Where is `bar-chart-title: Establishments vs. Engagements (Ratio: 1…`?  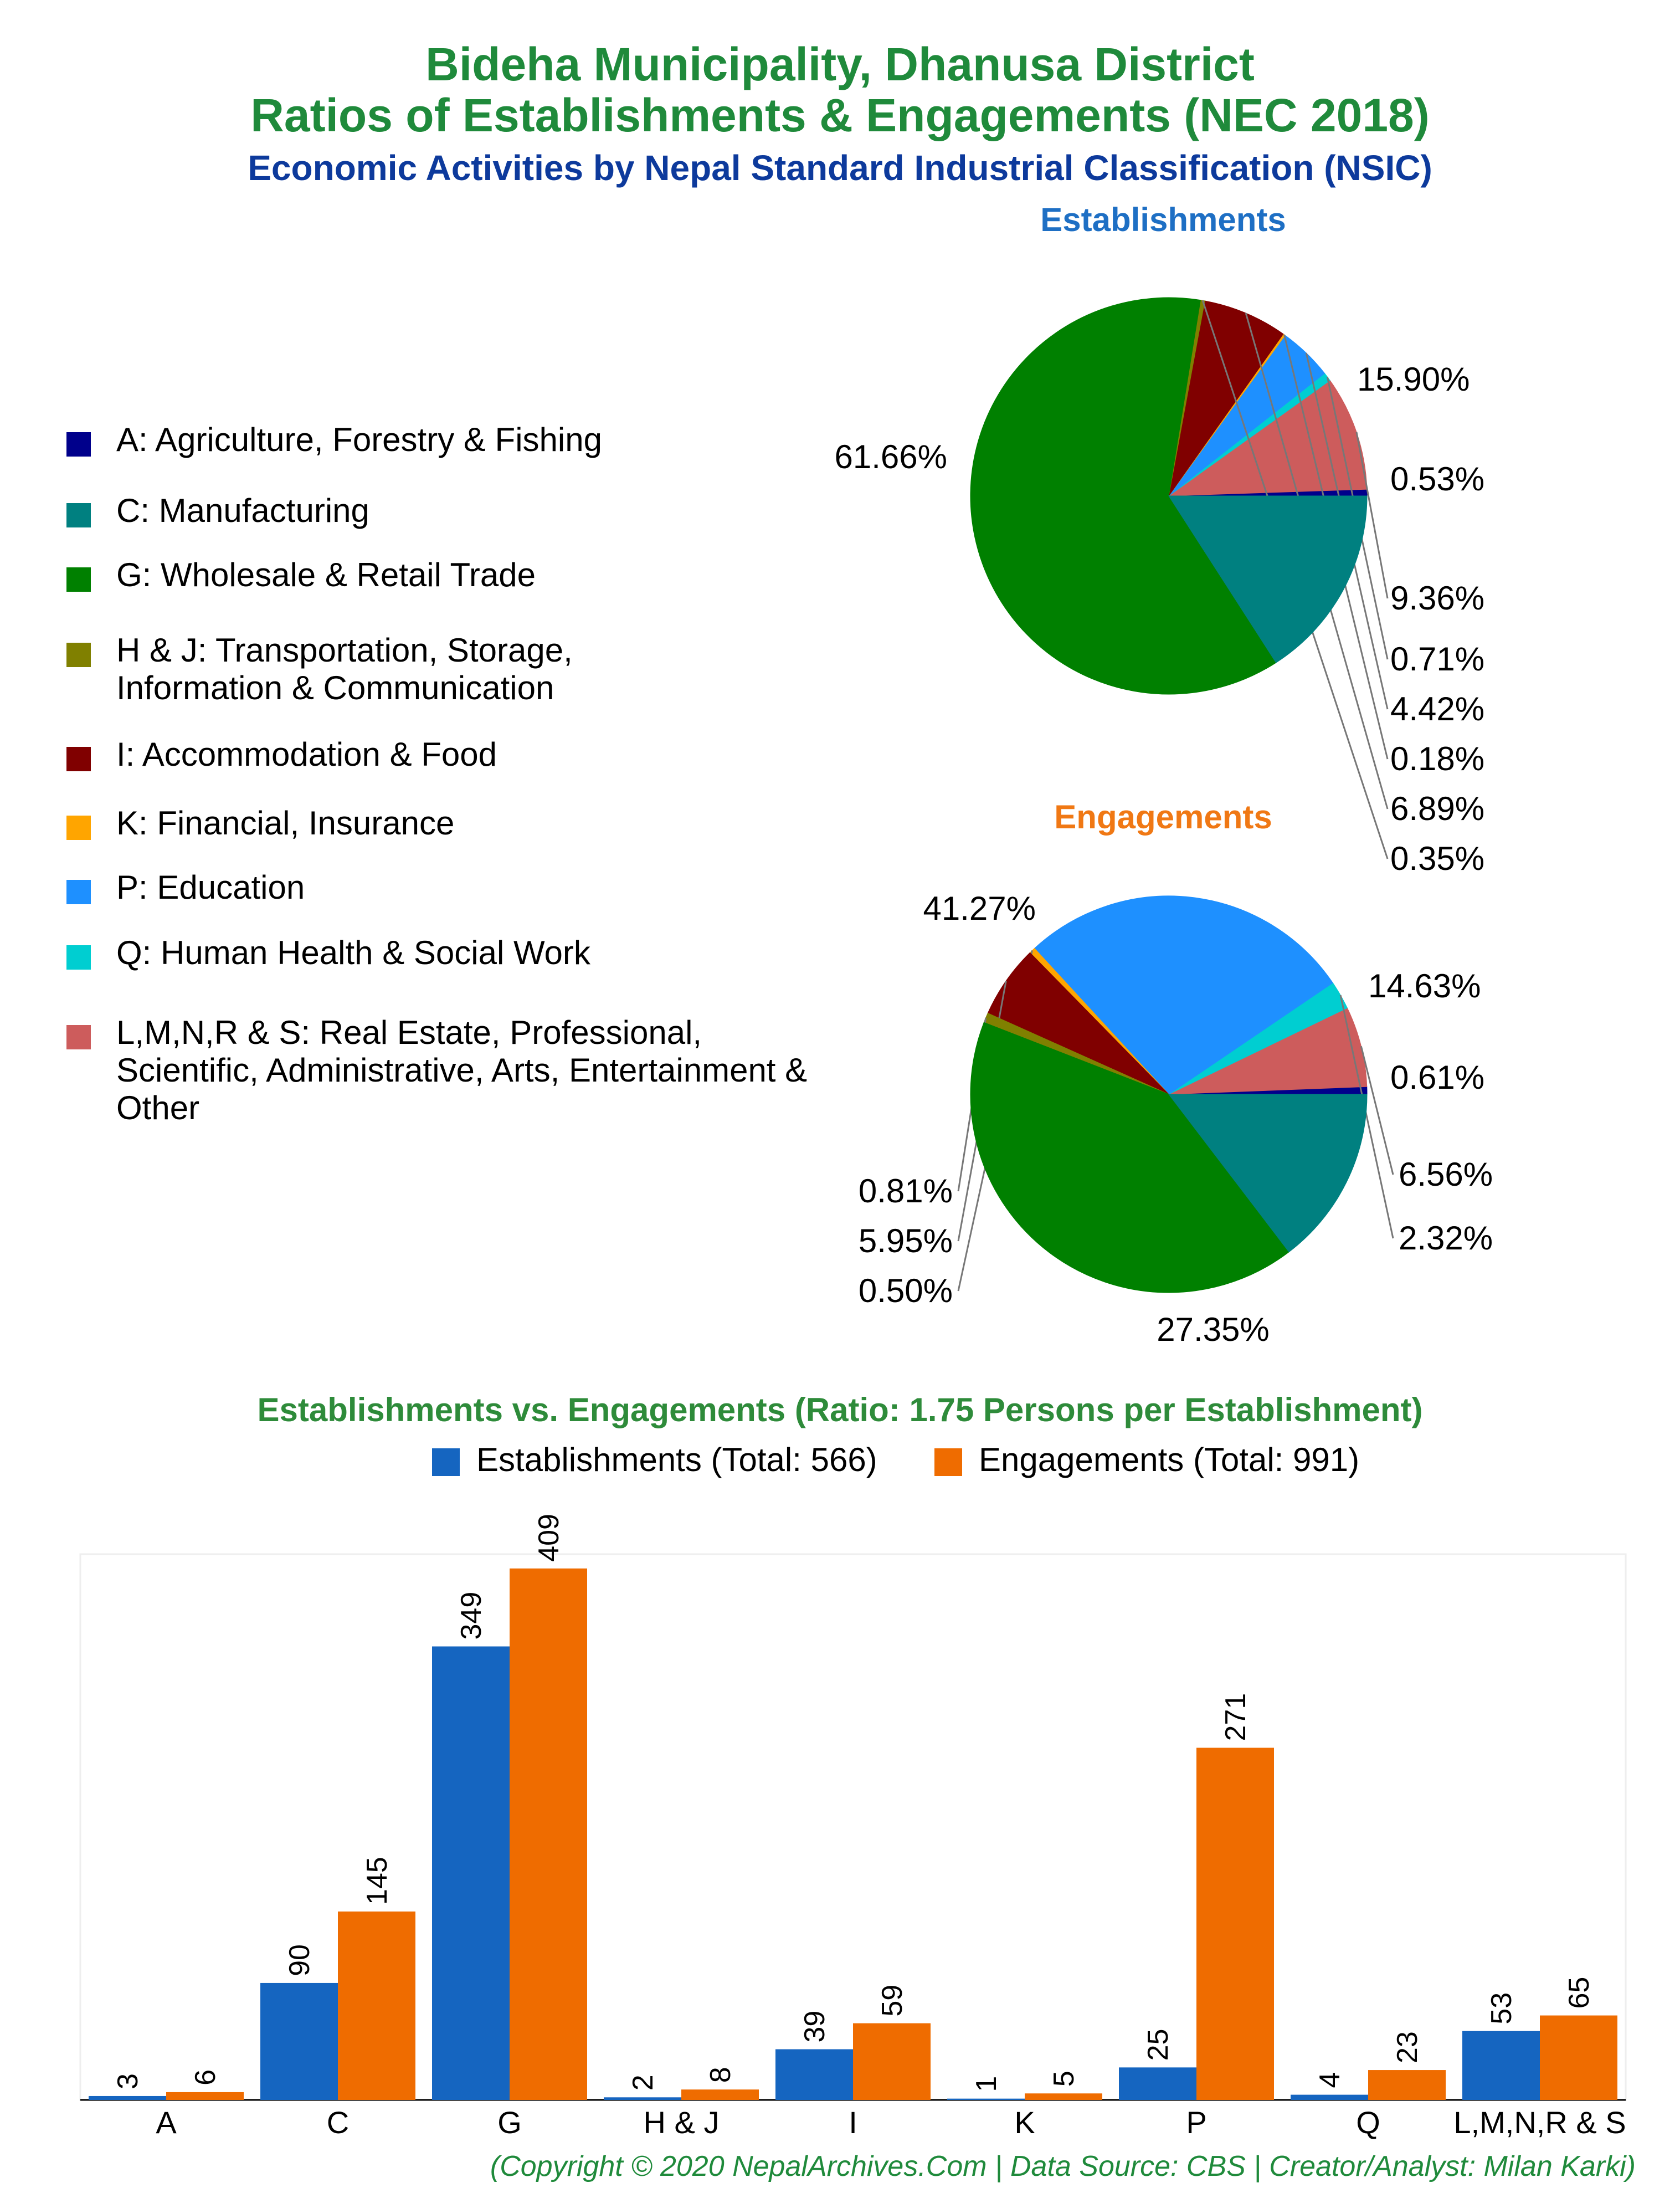 bar-chart-title: Establishments vs. Engagements (Ratio: 1… is located at coordinates (840, 1409).